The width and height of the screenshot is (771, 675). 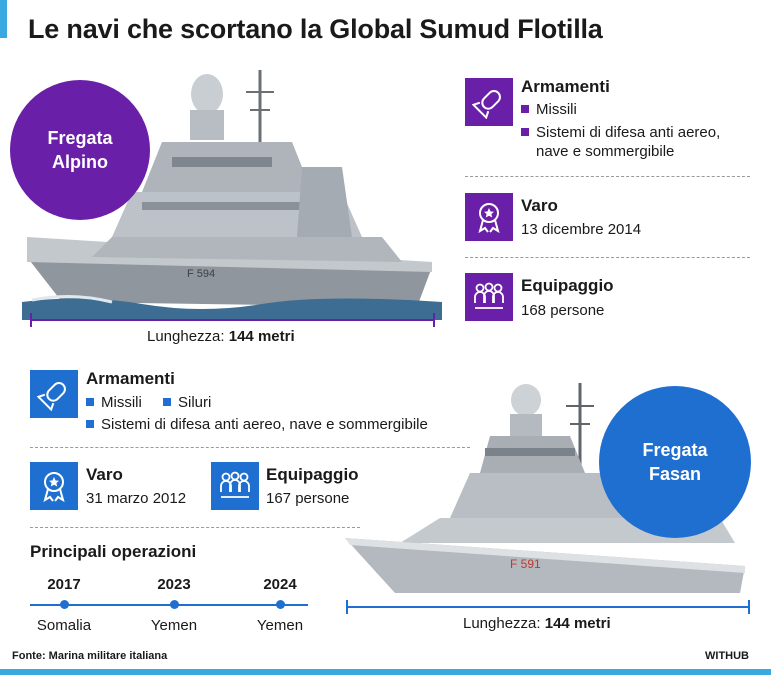 What do you see at coordinates (64, 584) in the screenshot?
I see `timeline-year: 2017` at bounding box center [64, 584].